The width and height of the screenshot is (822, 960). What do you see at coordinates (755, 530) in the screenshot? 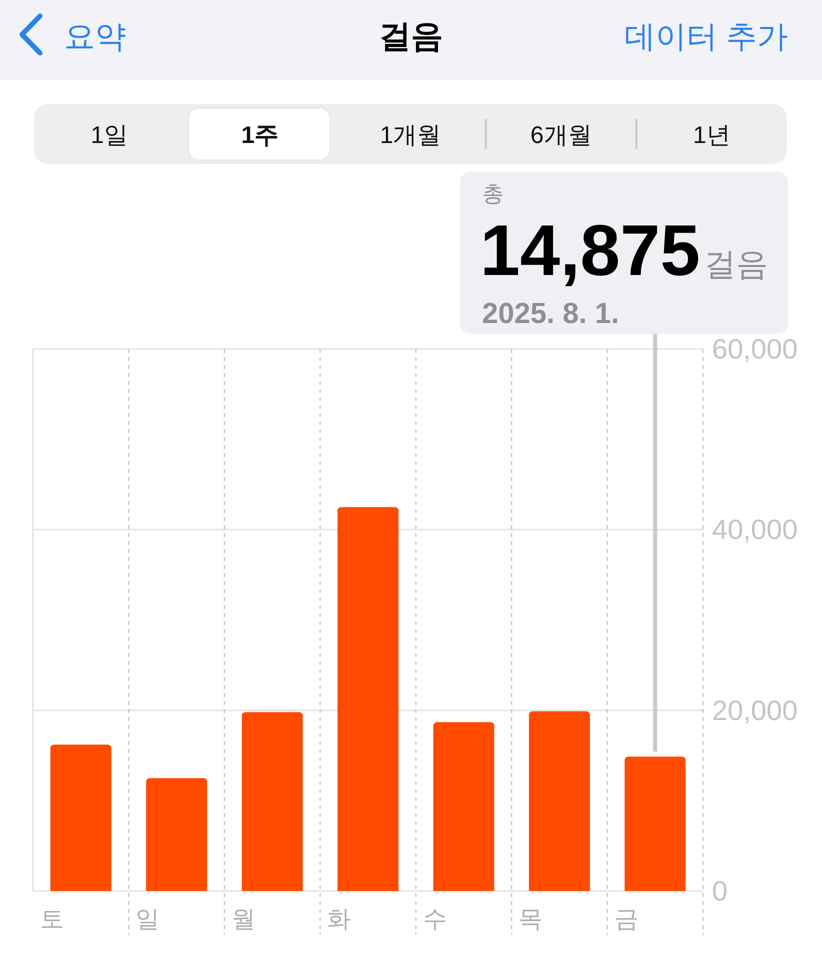
I see `y-tick-label: 40,000` at bounding box center [755, 530].